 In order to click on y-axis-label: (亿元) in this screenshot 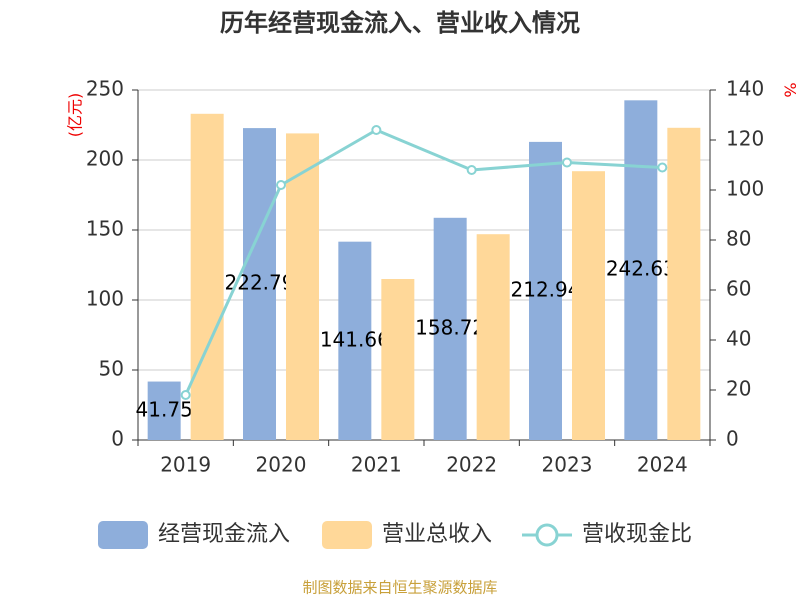, I will do `click(75, 115)`.